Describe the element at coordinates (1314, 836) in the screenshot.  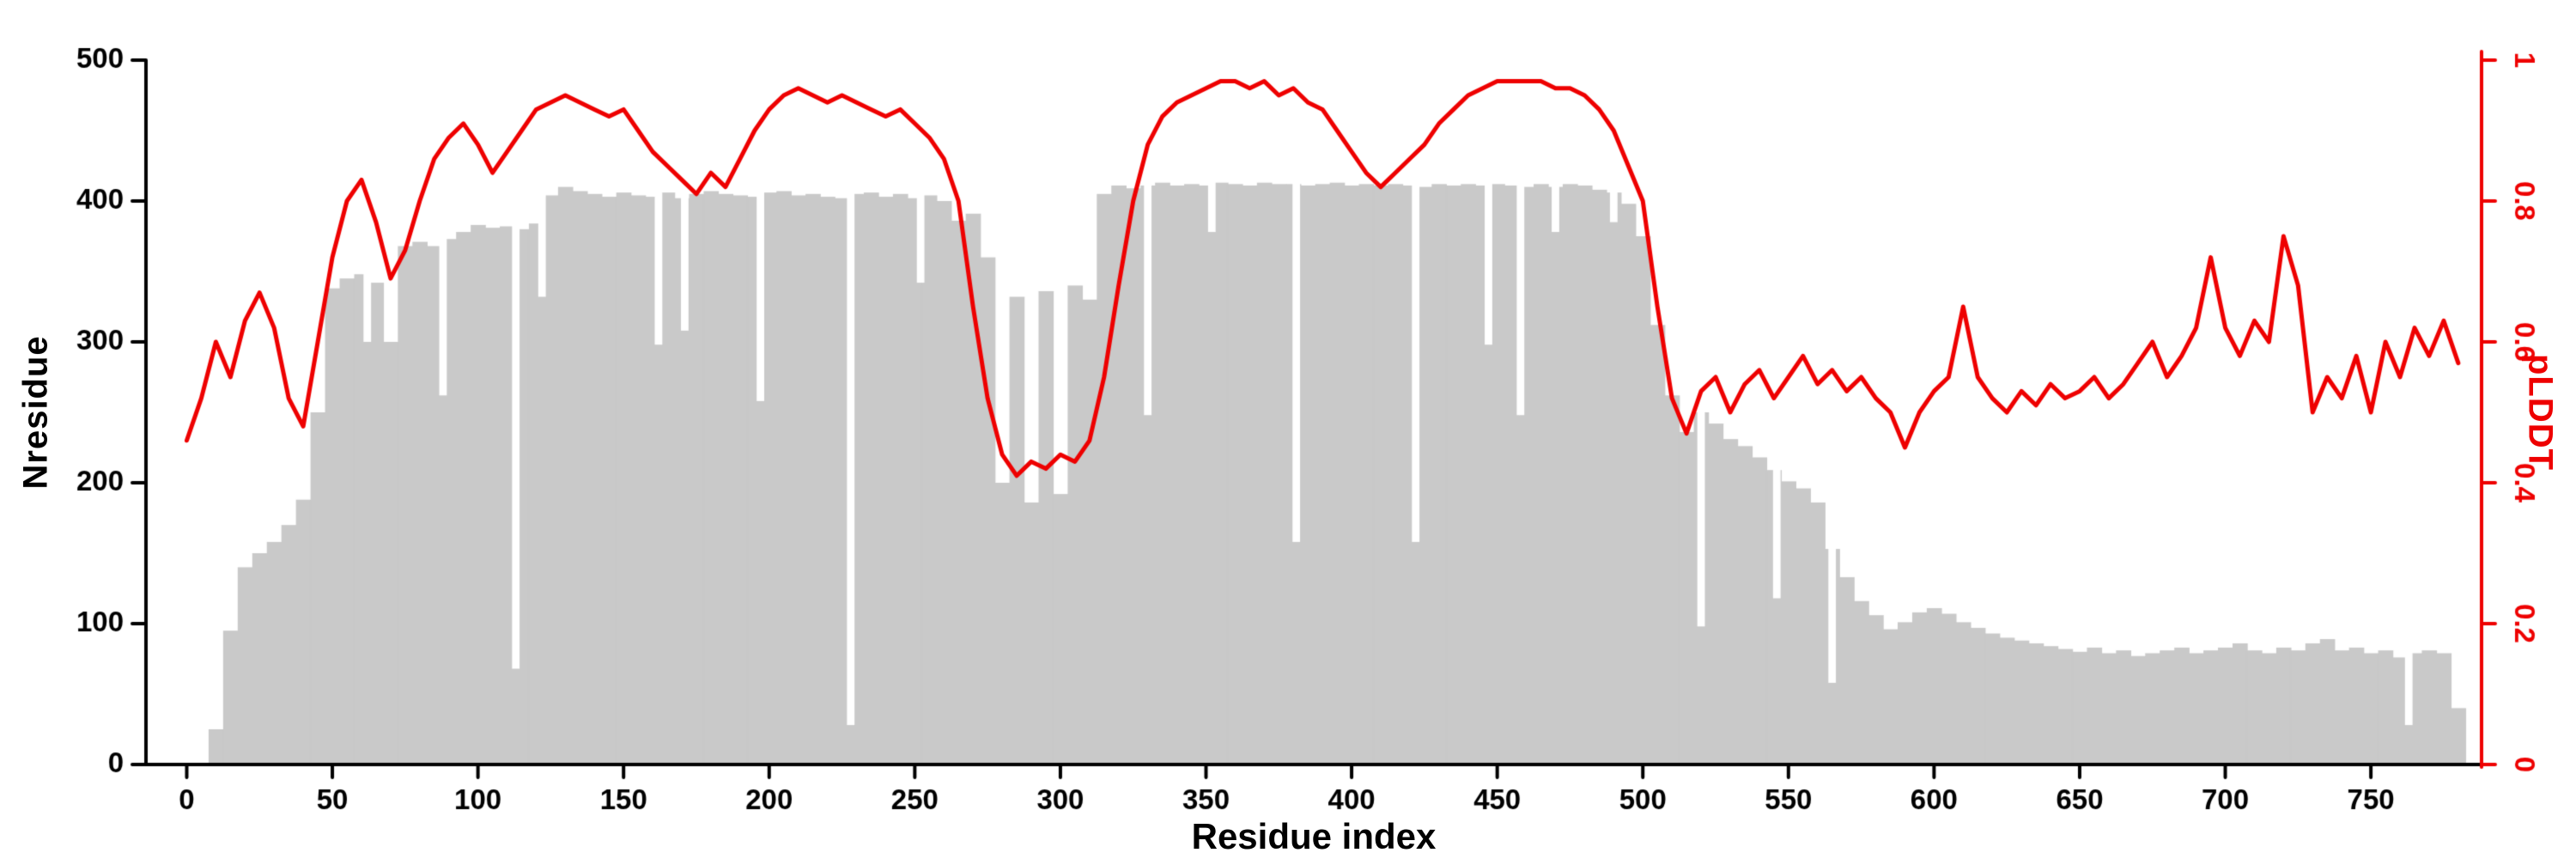
I see `x-axis-title: Residue index` at that location.